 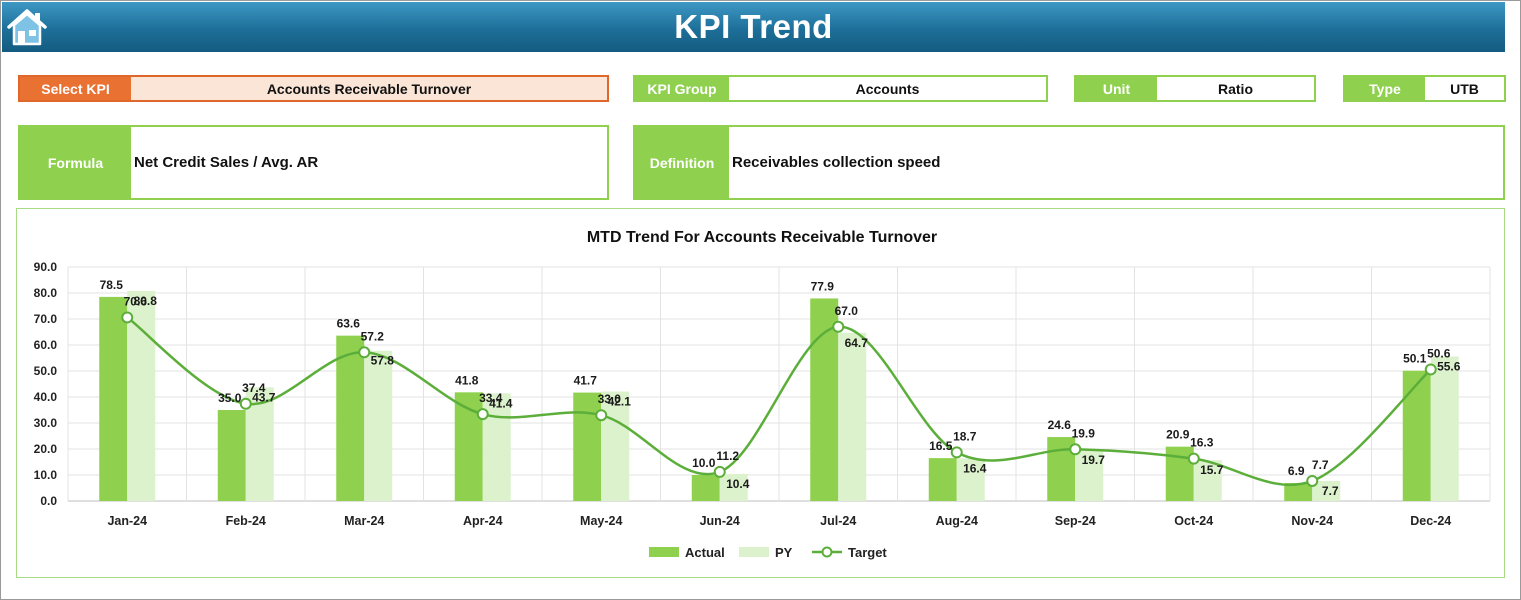 I want to click on y-tick-label: 0.0, so click(x=48, y=501).